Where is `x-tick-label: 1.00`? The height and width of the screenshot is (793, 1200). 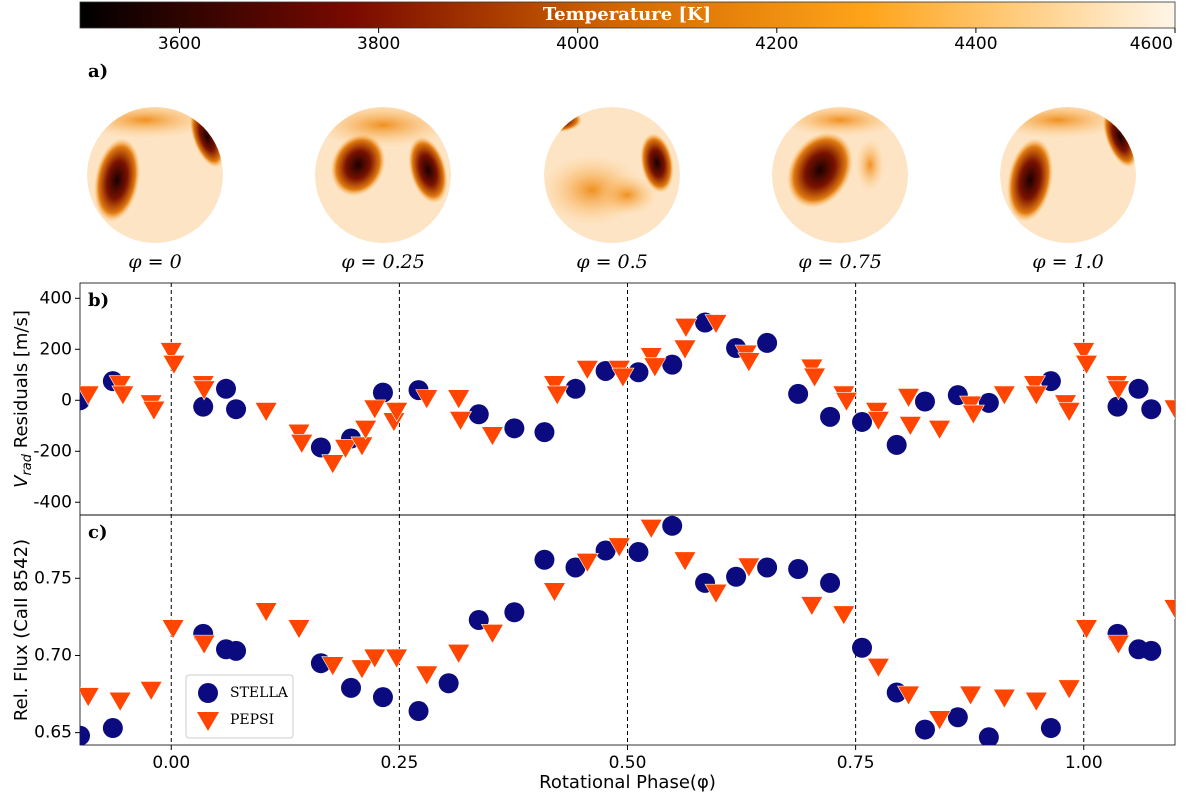 x-tick-label: 1.00 is located at coordinates (1084, 763).